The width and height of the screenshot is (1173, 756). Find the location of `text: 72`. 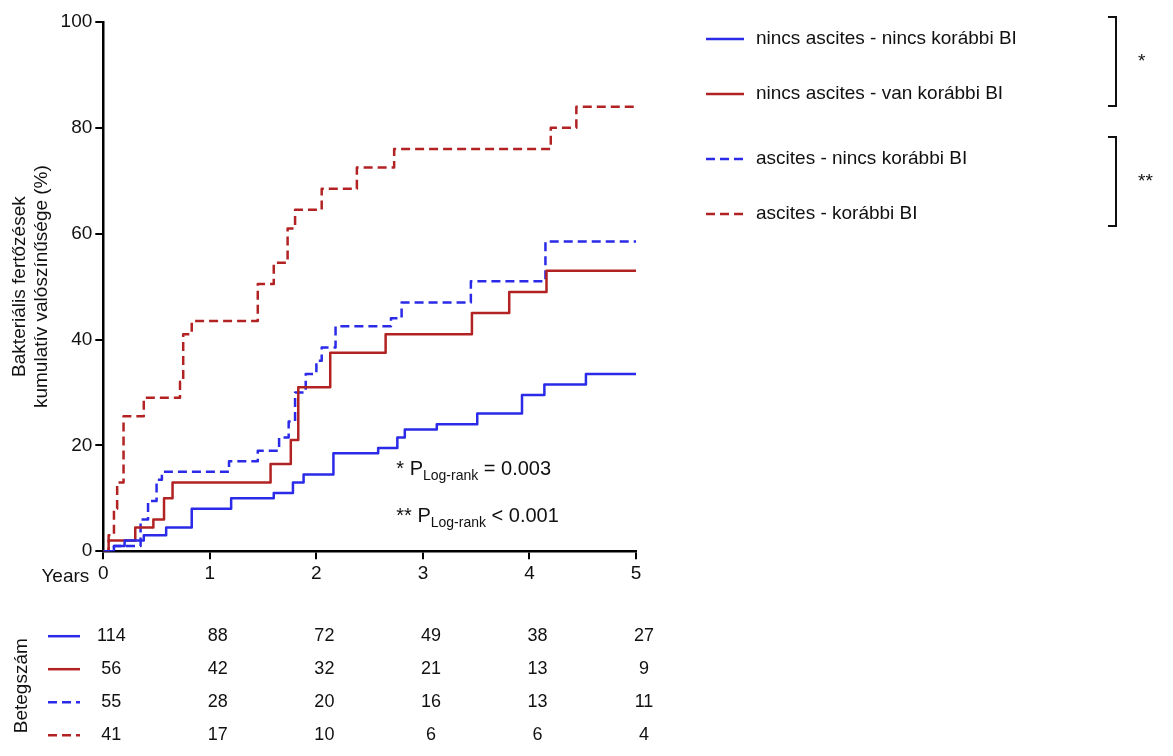

text: 72 is located at coordinates (324, 635).